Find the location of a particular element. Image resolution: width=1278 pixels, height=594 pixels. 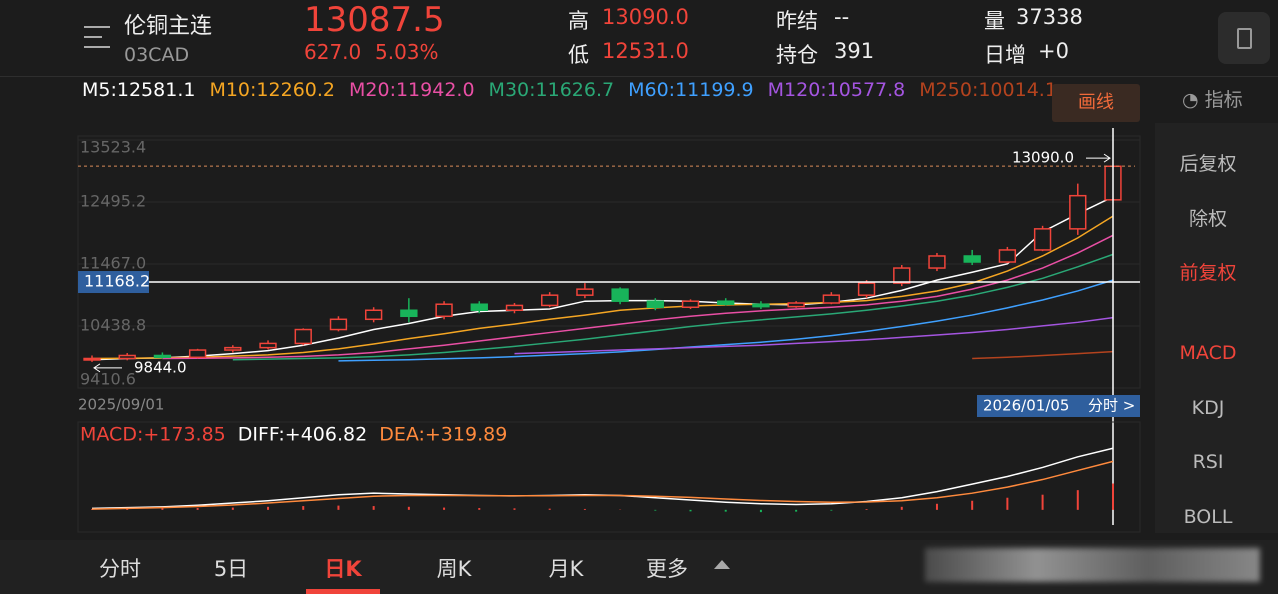

ma-legend-item: M20:11942.0 is located at coordinates (412, 90).